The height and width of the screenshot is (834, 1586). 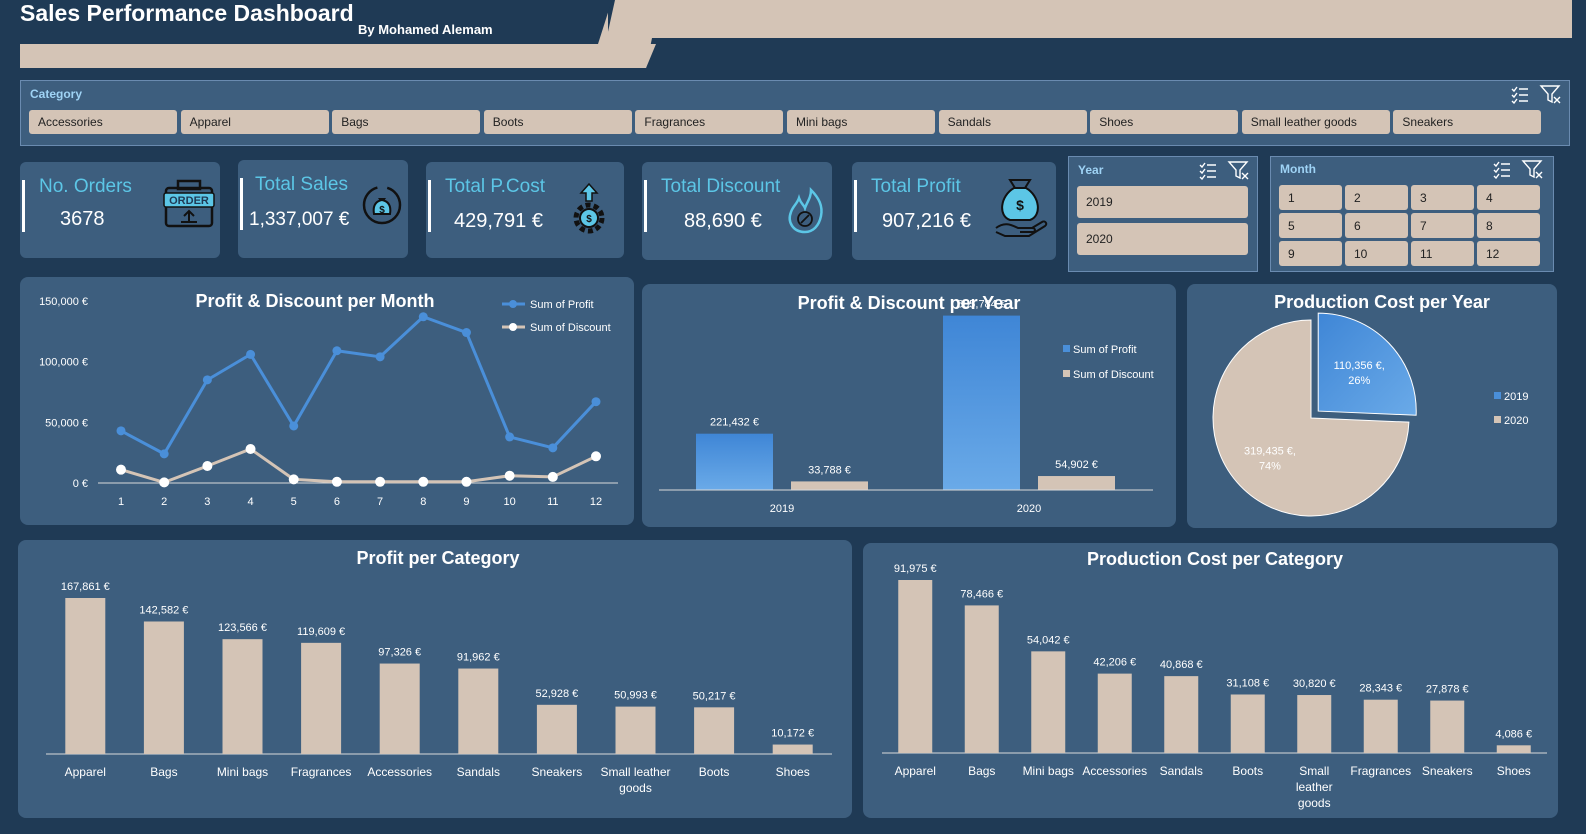 I want to click on data-label: 91,962 €, so click(x=478, y=658).